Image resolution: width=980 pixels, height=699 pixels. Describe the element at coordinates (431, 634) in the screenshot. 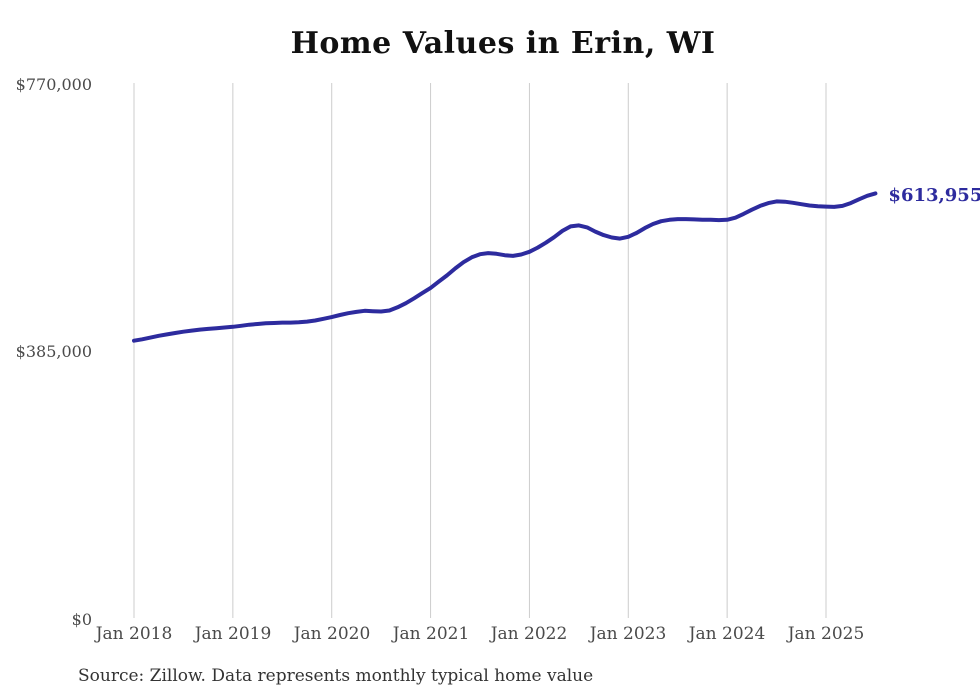

I see `x-axis-tick-jan-2021: Jan 2021` at that location.